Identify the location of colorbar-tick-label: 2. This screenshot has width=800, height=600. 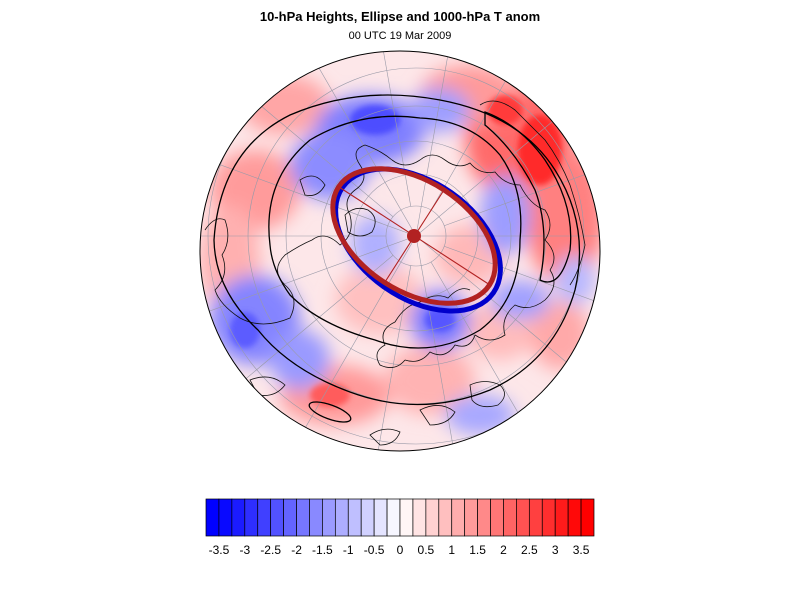
(503, 550).